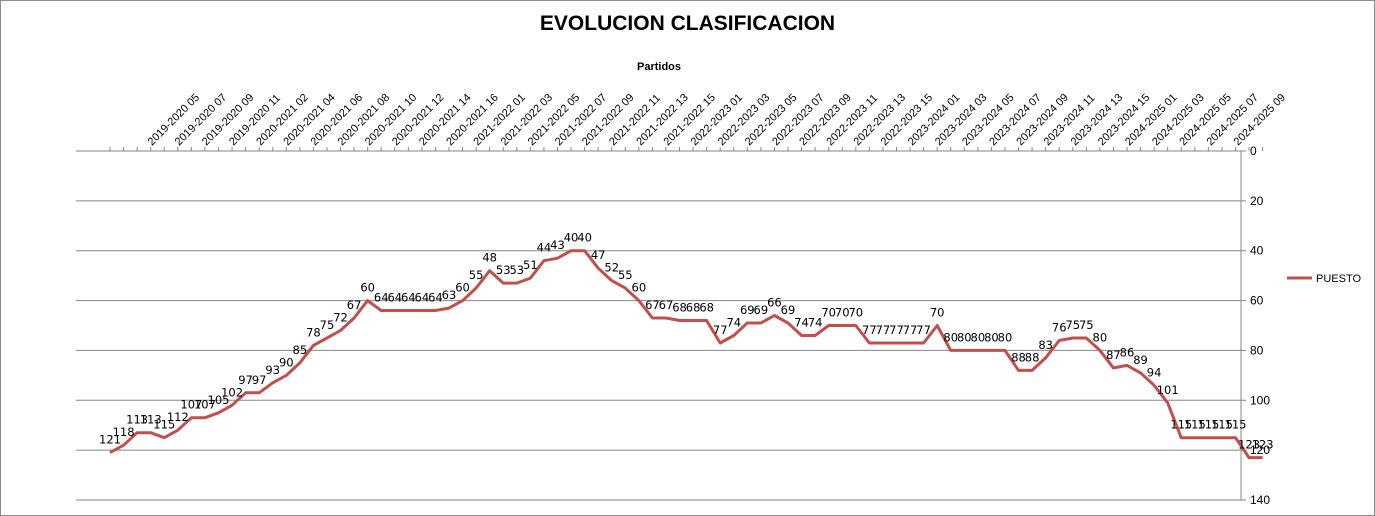 This screenshot has height=516, width=1375. I want to click on data-label: 52, so click(611, 268).